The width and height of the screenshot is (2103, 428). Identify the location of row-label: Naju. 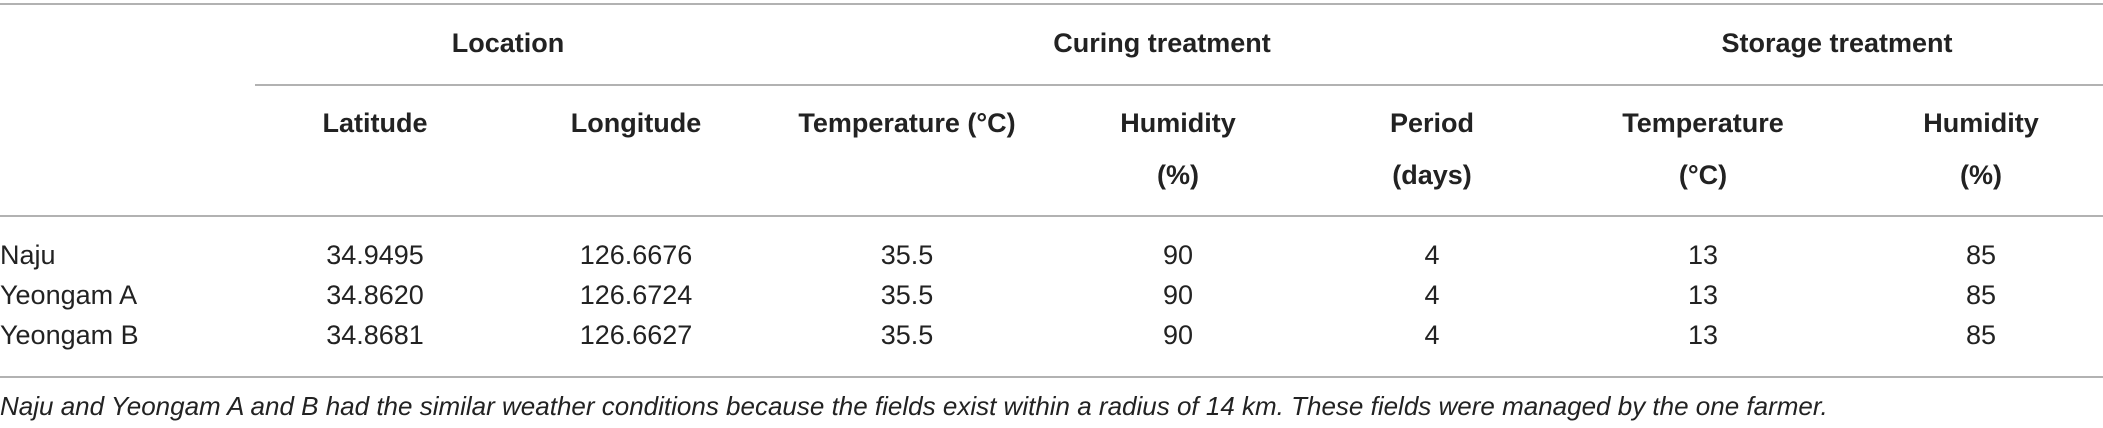
(28, 255).